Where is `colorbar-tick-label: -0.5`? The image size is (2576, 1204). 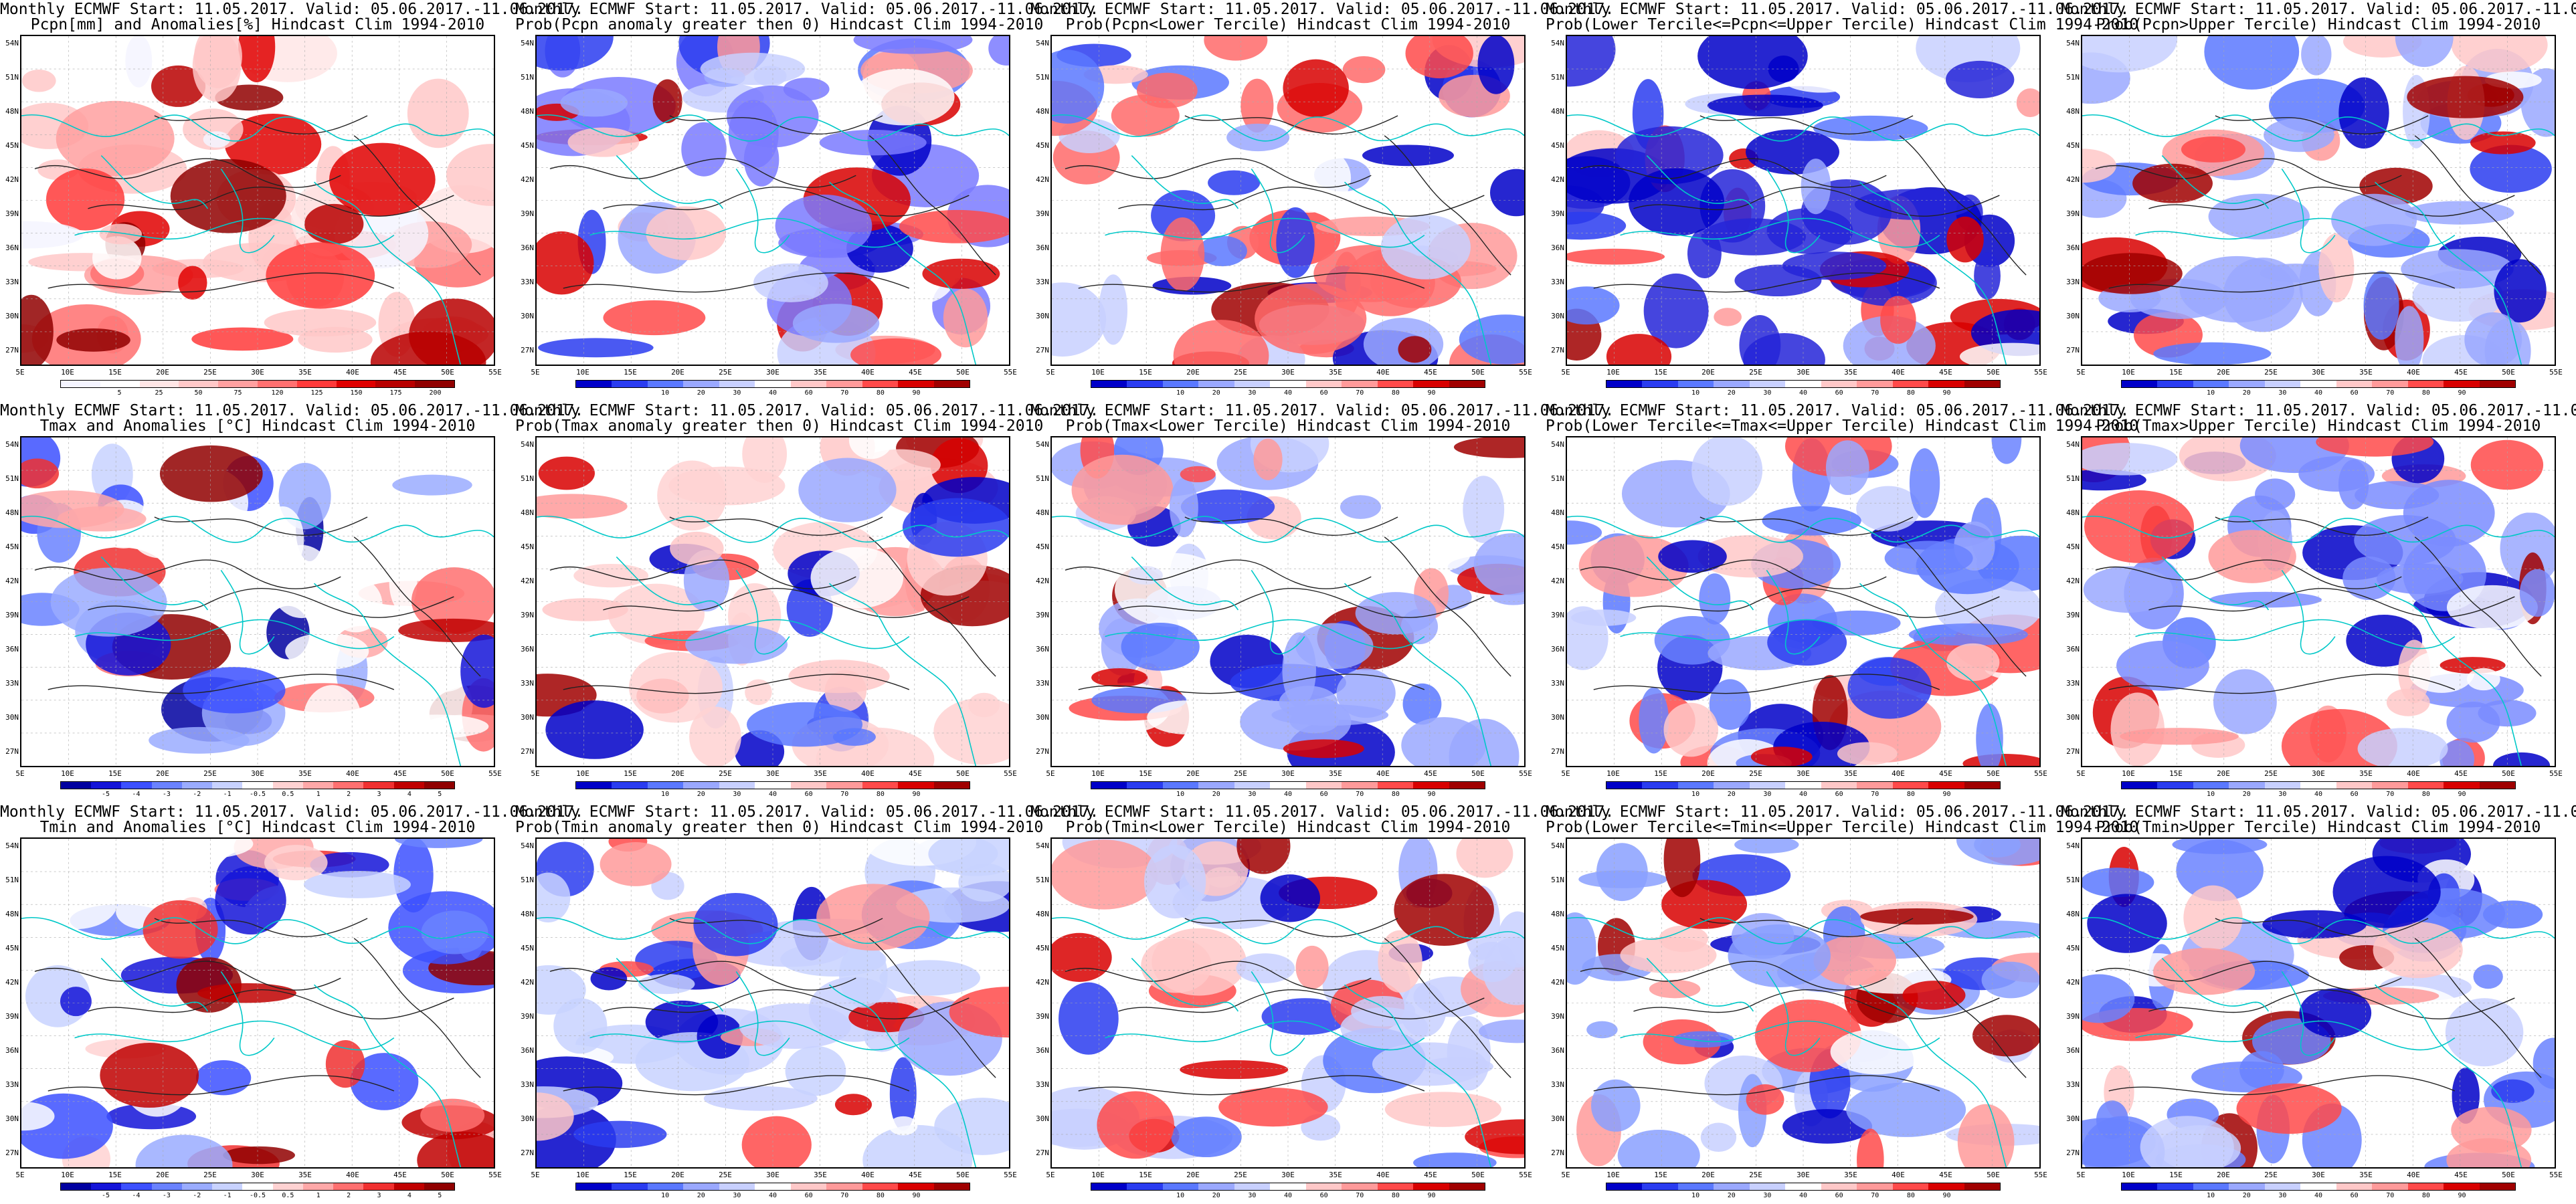 colorbar-tick-label: -0.5 is located at coordinates (257, 1195).